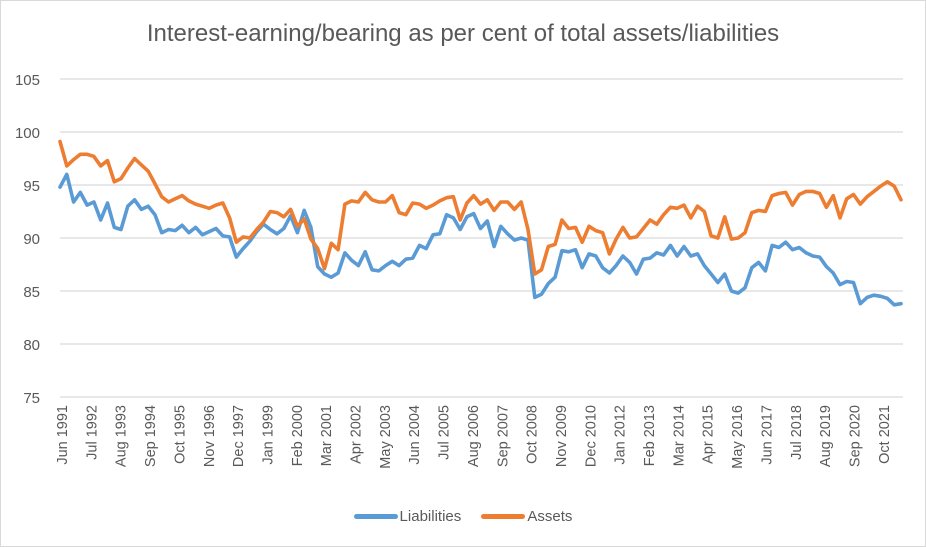 This screenshot has height=547, width=926. Describe the element at coordinates (31, 239) in the screenshot. I see `y-tick-label: 90` at that location.